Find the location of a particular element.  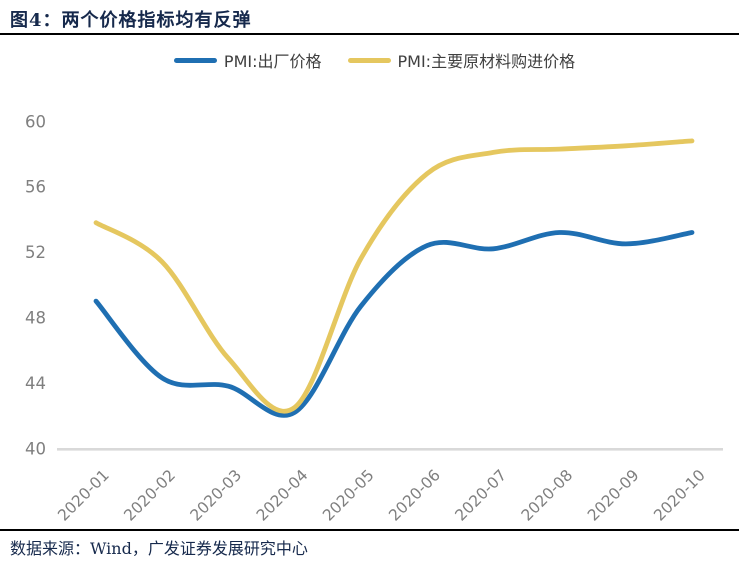

x-tick-label: 2020-04 is located at coordinates (282, 495).